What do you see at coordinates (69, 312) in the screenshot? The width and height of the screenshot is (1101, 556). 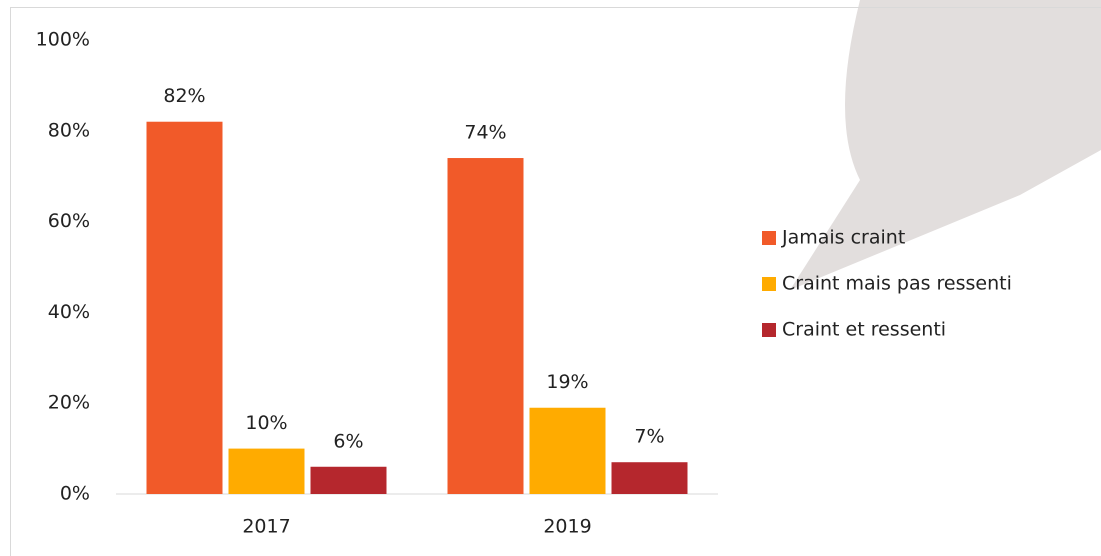 I see `y-tick-label: 40%` at bounding box center [69, 312].